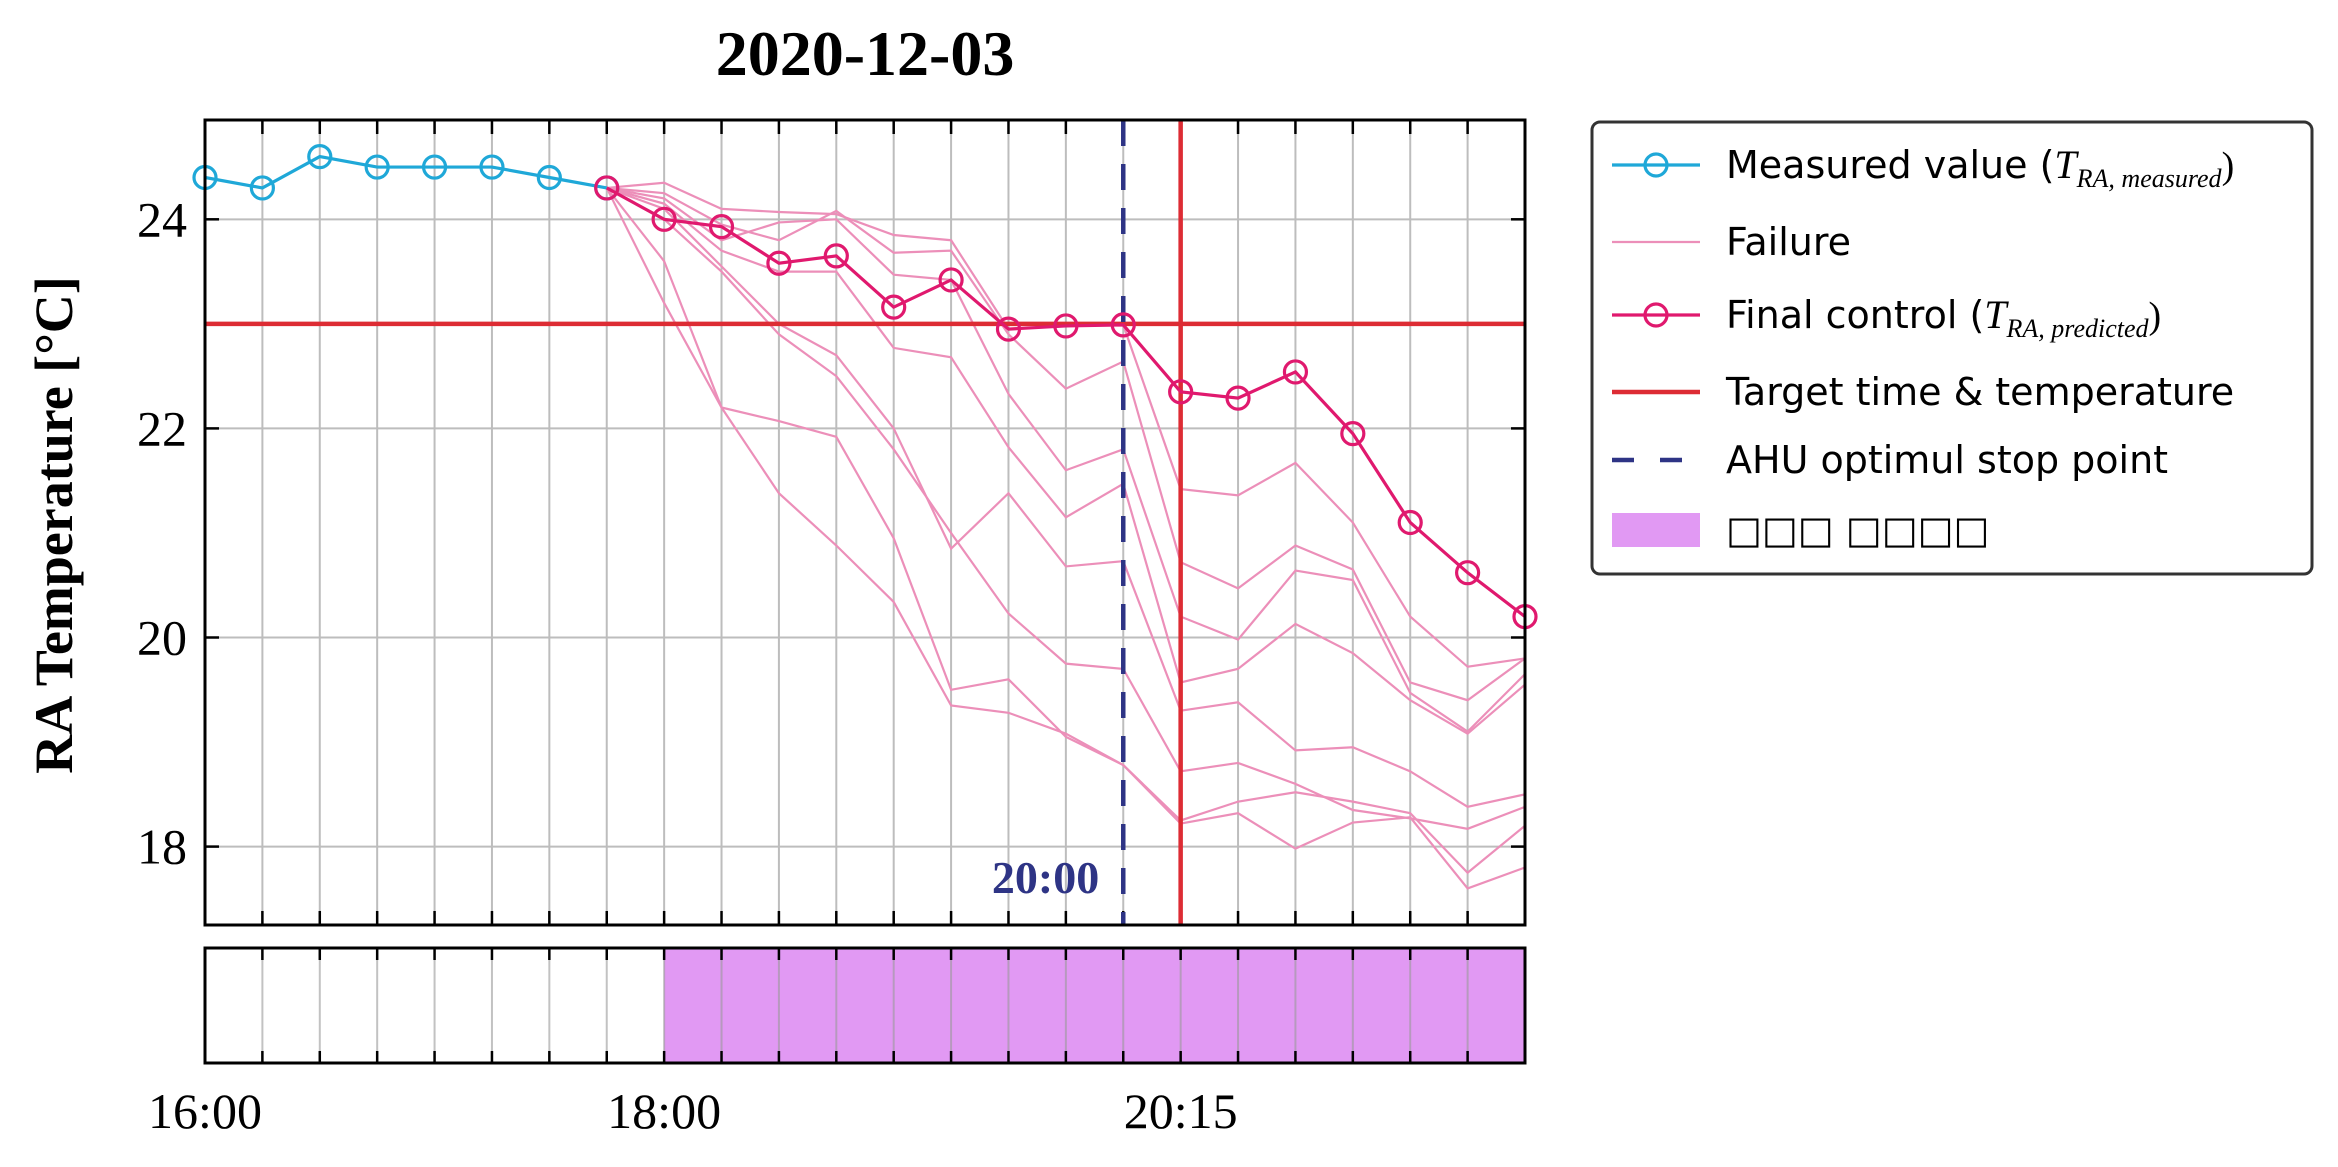 Image resolution: width=2338 pixels, height=1167 pixels. What do you see at coordinates (54, 525) in the screenshot?
I see `y-axis-label: RA Temperature [°C]` at bounding box center [54, 525].